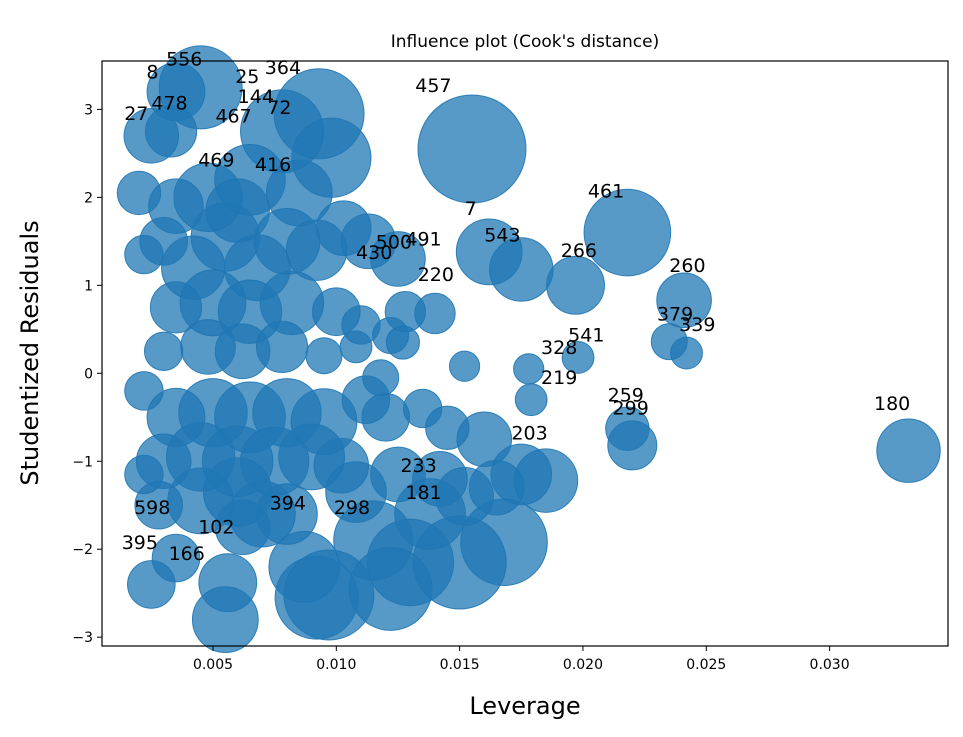 This screenshot has height=737, width=963. What do you see at coordinates (892, 404) in the screenshot?
I see `point-annotation-25: 180` at bounding box center [892, 404].